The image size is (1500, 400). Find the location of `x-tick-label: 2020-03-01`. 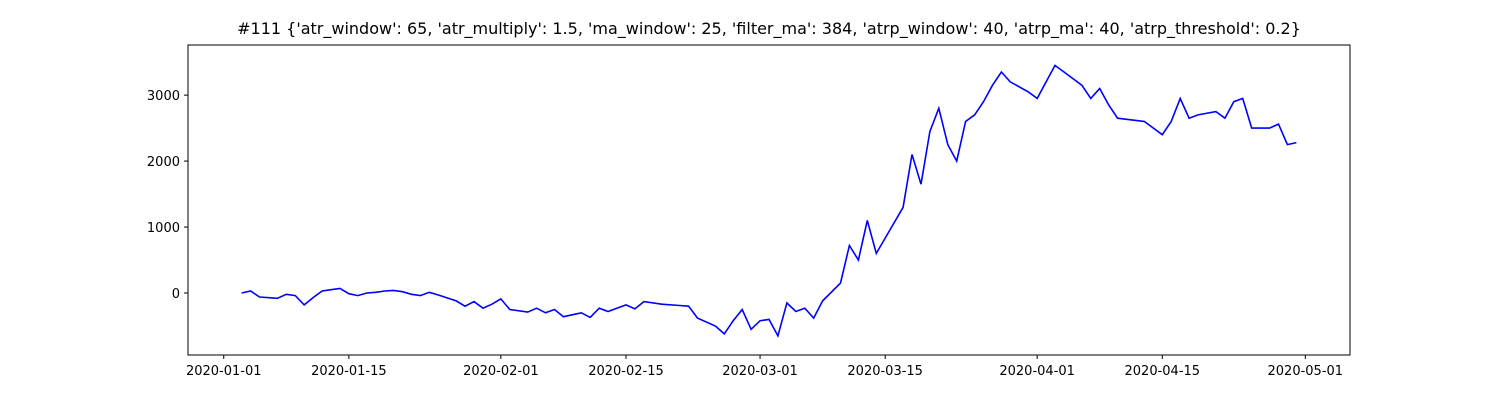

x-tick-label: 2020-03-01 is located at coordinates (760, 371).